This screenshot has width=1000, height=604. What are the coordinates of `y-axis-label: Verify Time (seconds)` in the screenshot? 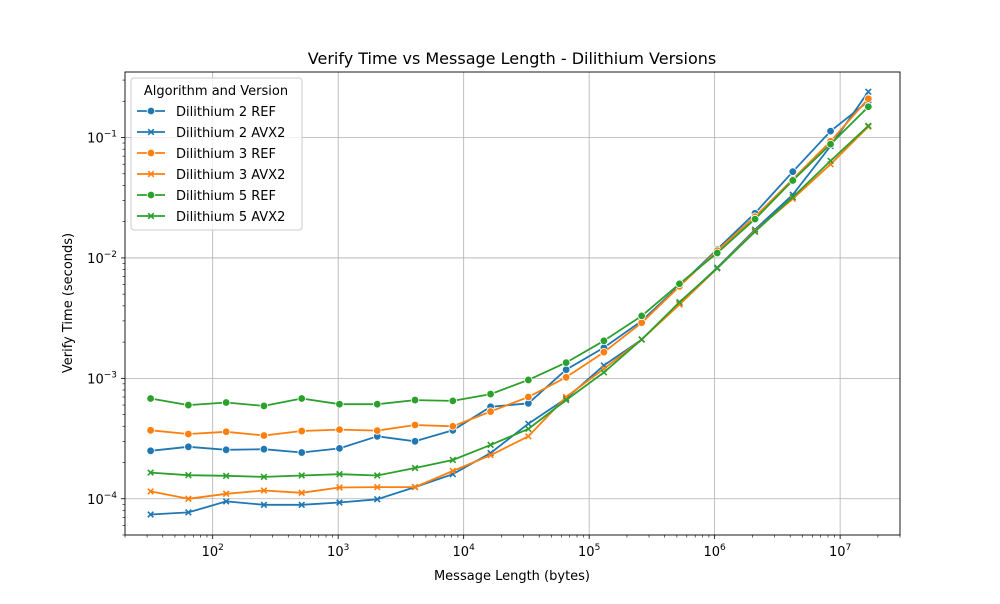 It's located at (68, 303).